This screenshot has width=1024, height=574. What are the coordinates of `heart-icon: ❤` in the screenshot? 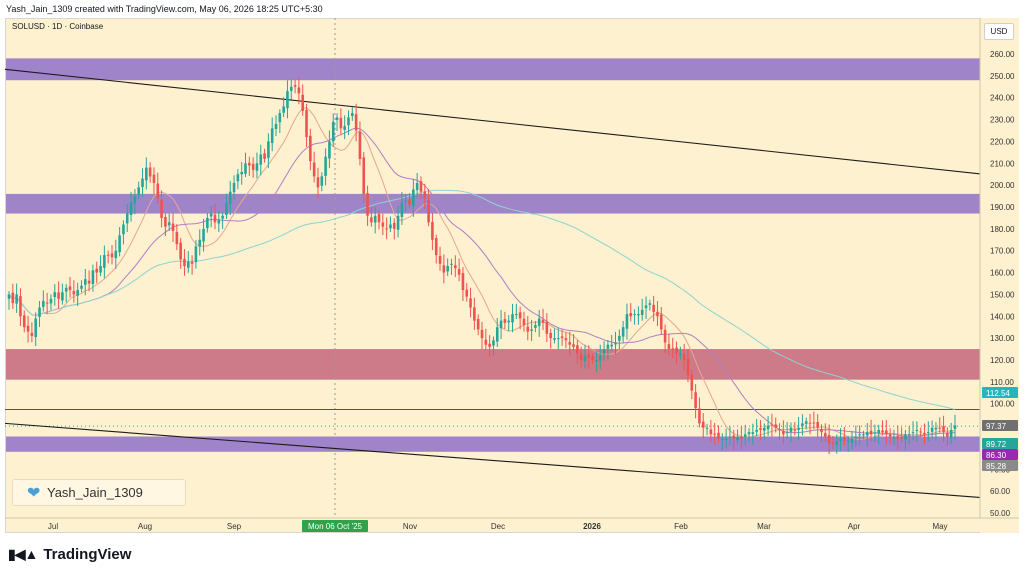 It's located at (34, 493).